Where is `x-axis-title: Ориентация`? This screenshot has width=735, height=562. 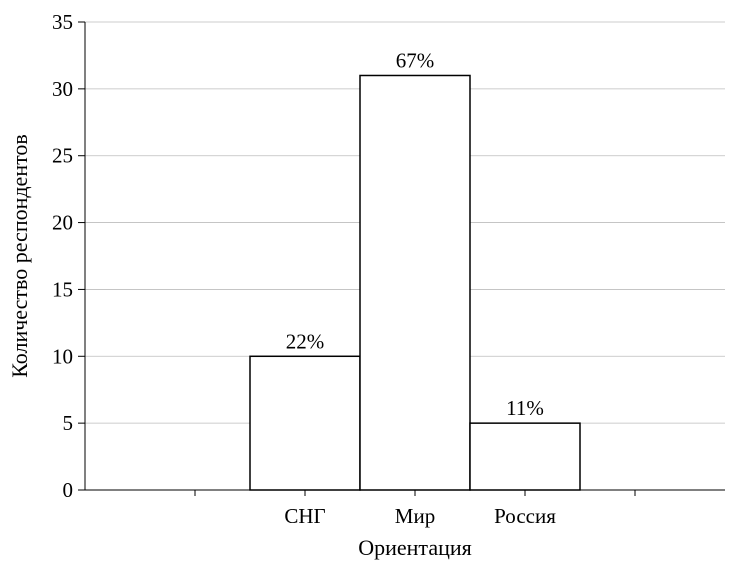 x-axis-title: Ориентация is located at coordinates (415, 547).